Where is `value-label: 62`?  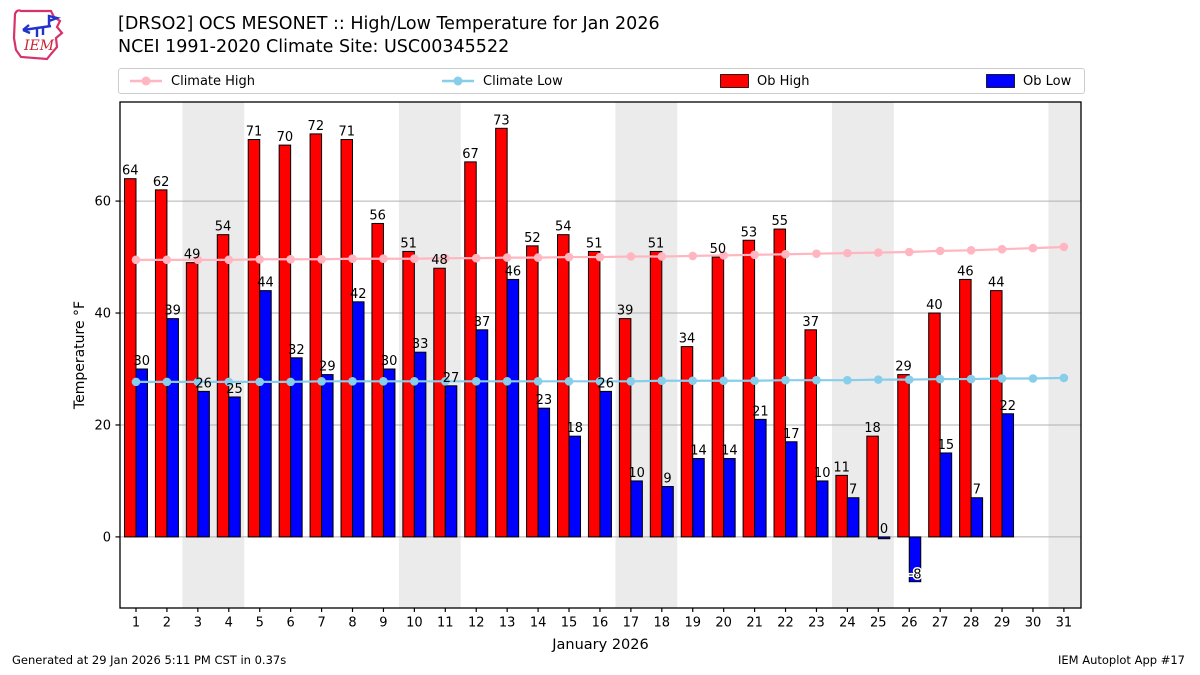 value-label: 62 is located at coordinates (161, 182).